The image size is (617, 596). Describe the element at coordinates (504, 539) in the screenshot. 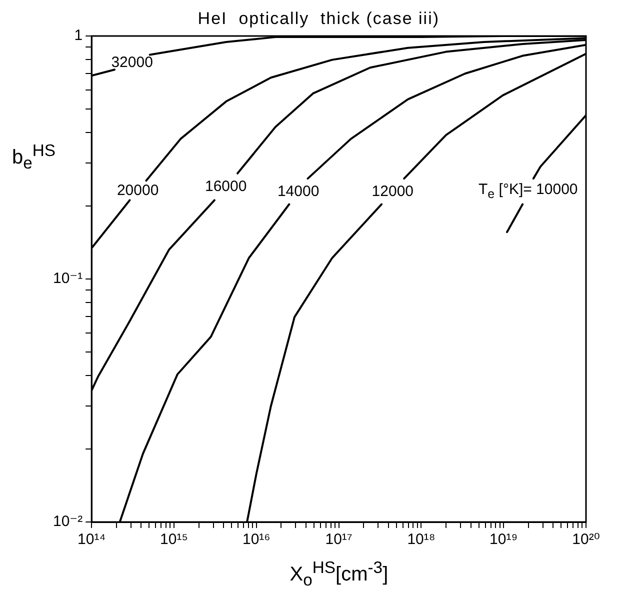

I see `x-tick-label: 10¹⁹` at that location.